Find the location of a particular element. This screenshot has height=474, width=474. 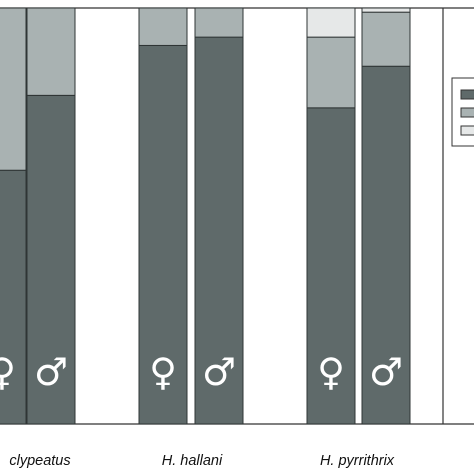

legend is located at coordinates (462, 112).